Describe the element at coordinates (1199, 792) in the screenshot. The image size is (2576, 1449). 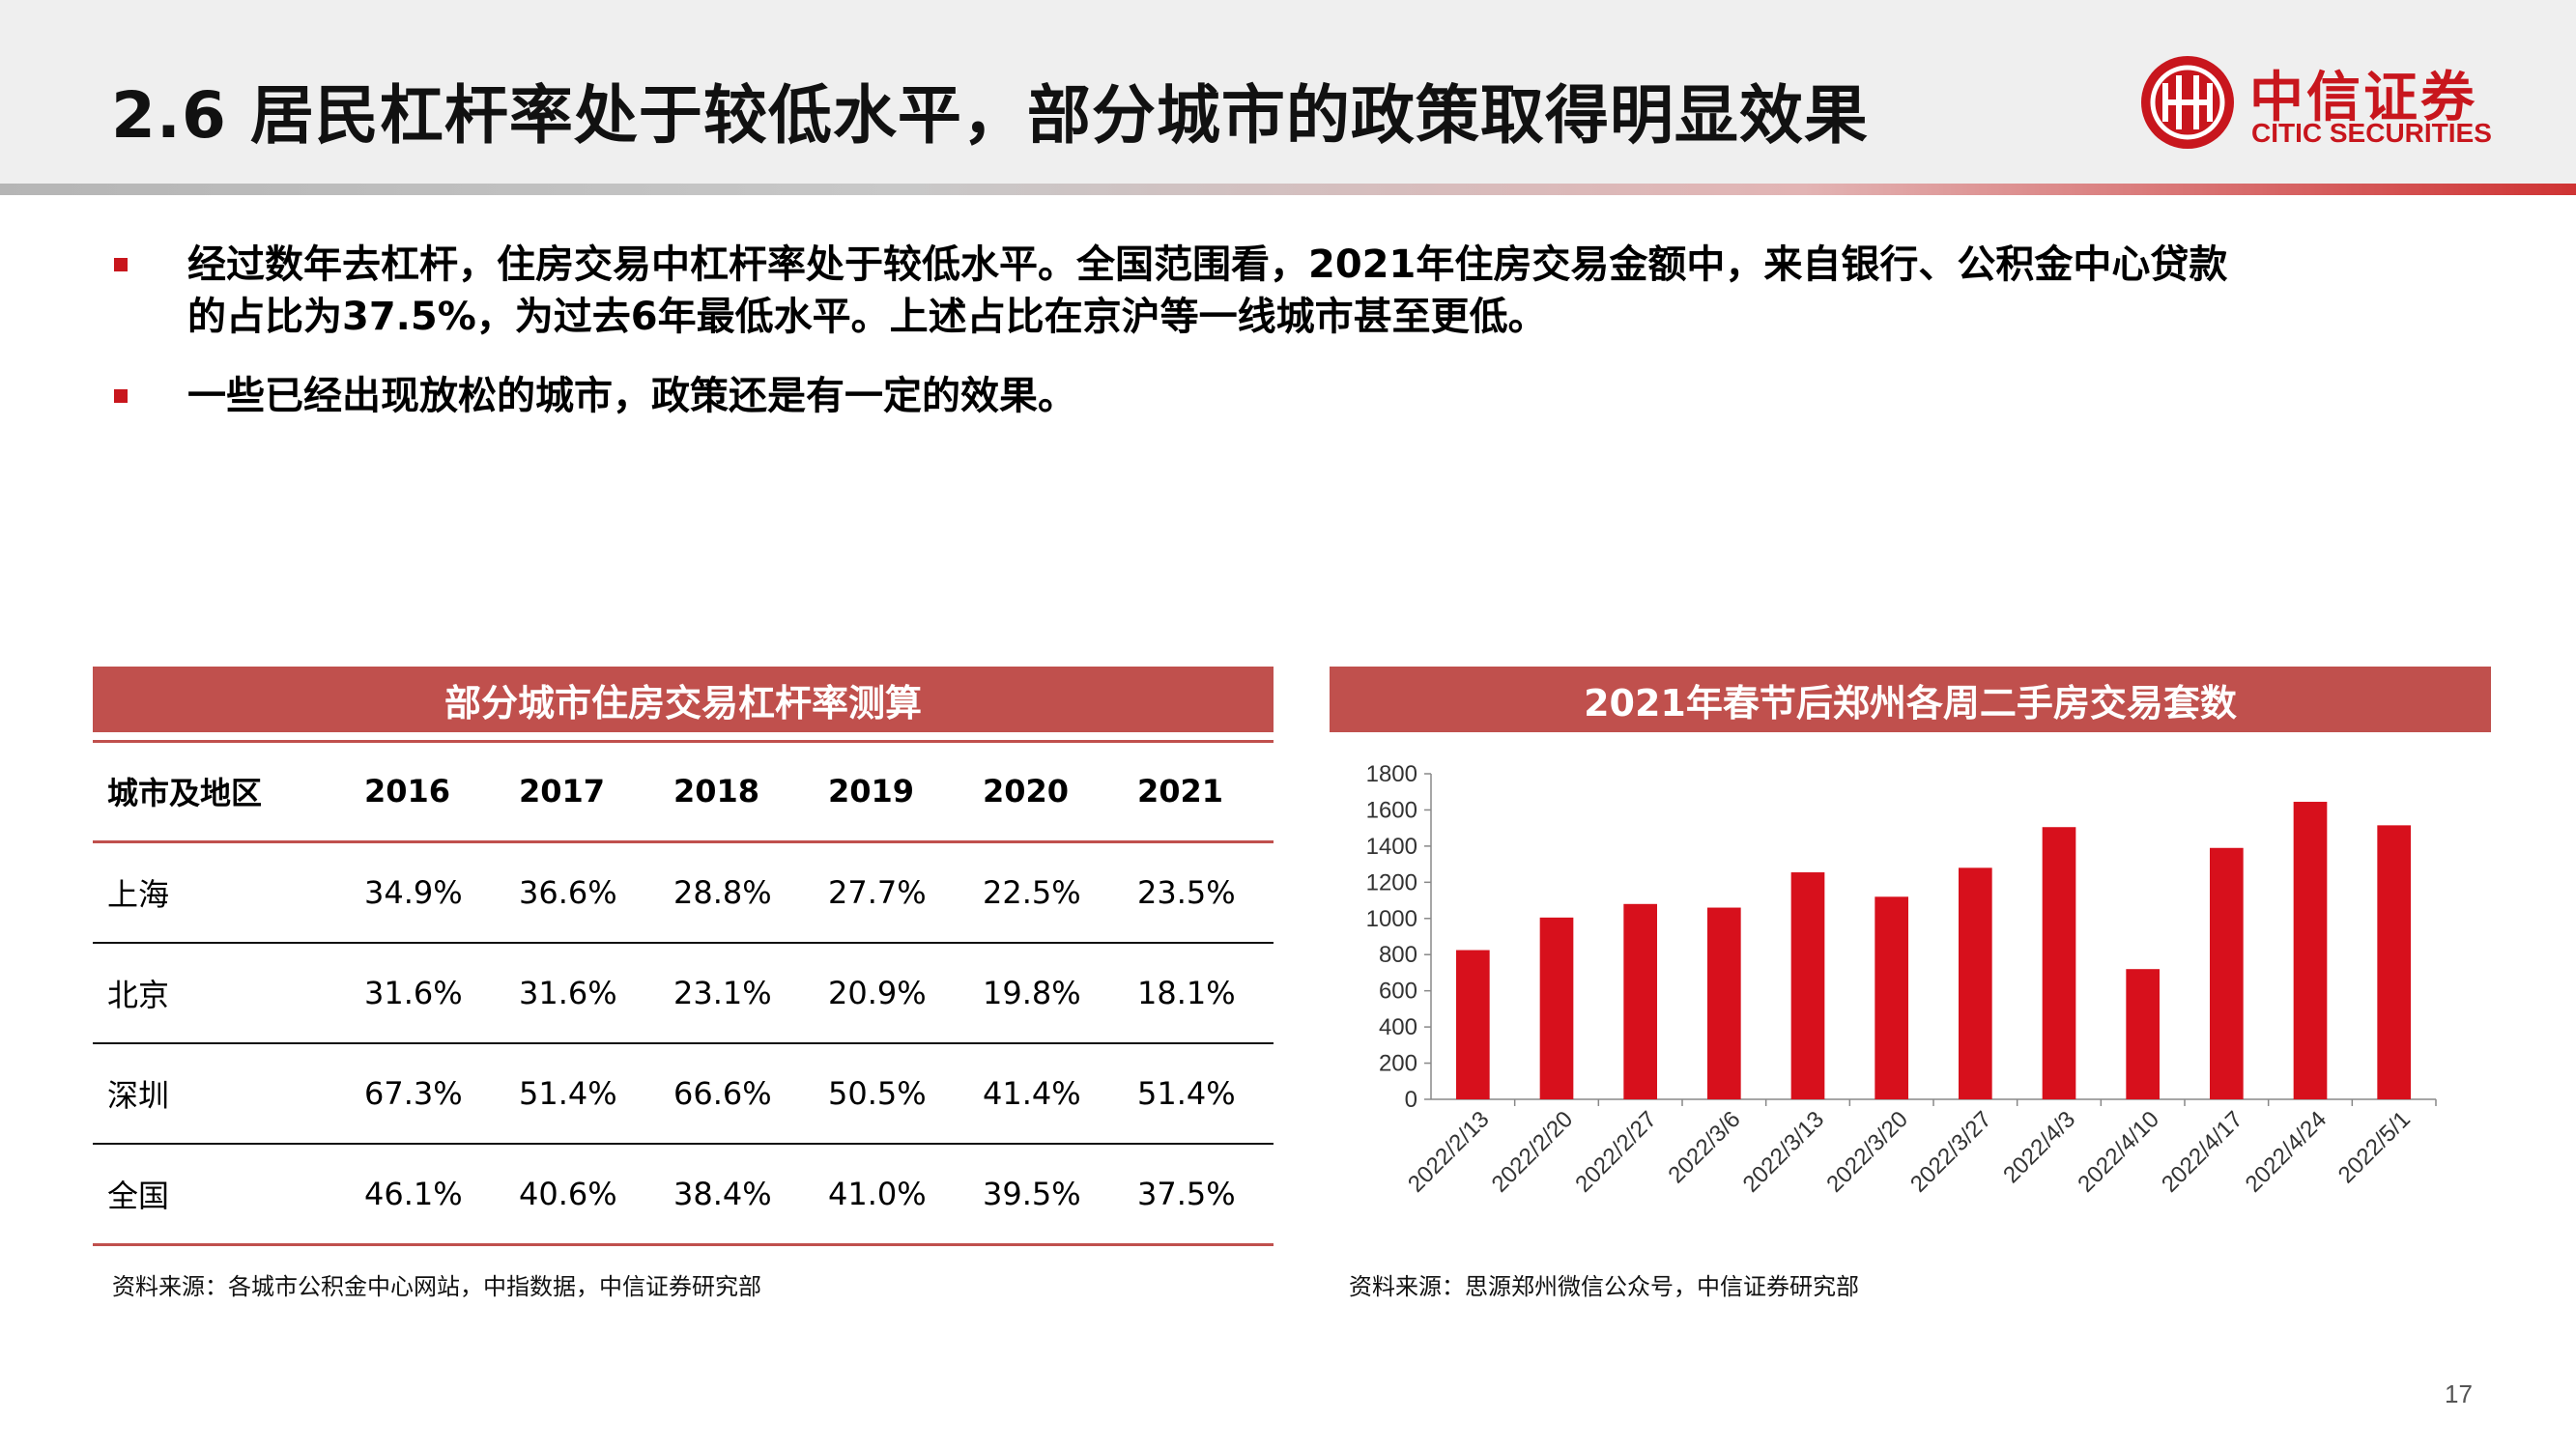
I see `column-header: 2021` at that location.